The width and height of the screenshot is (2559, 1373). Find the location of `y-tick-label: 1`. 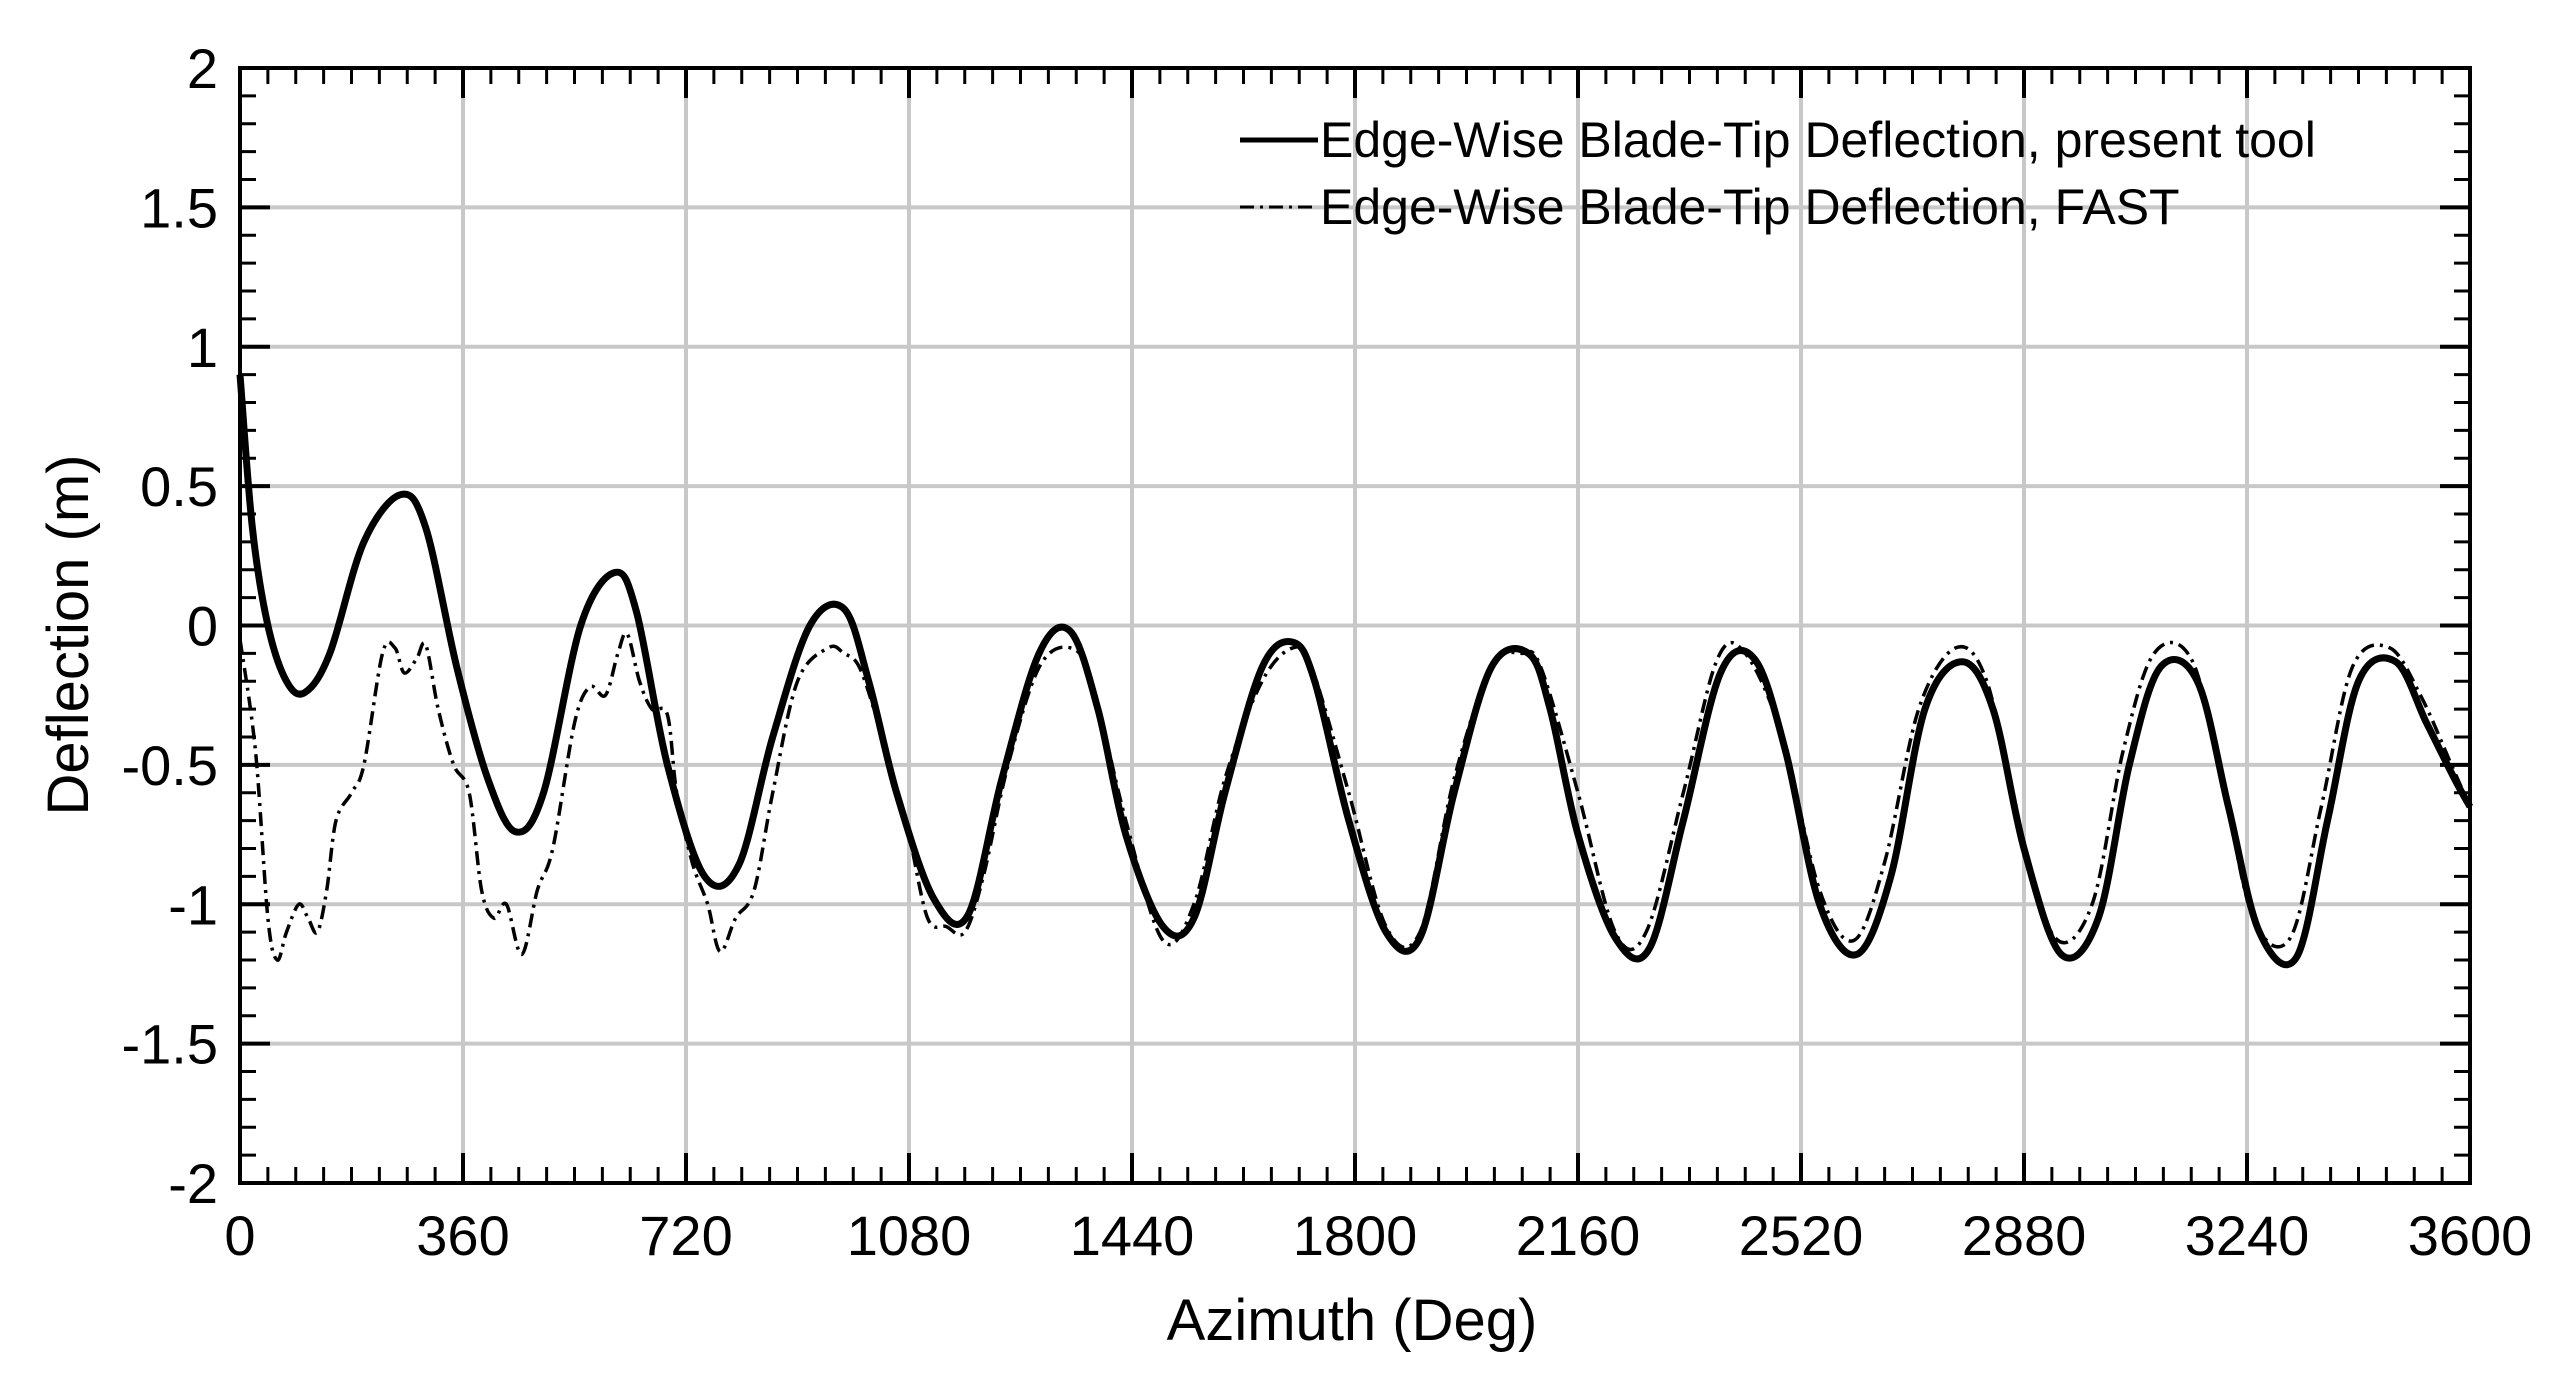

y-tick-label: 1 is located at coordinates (202, 347).